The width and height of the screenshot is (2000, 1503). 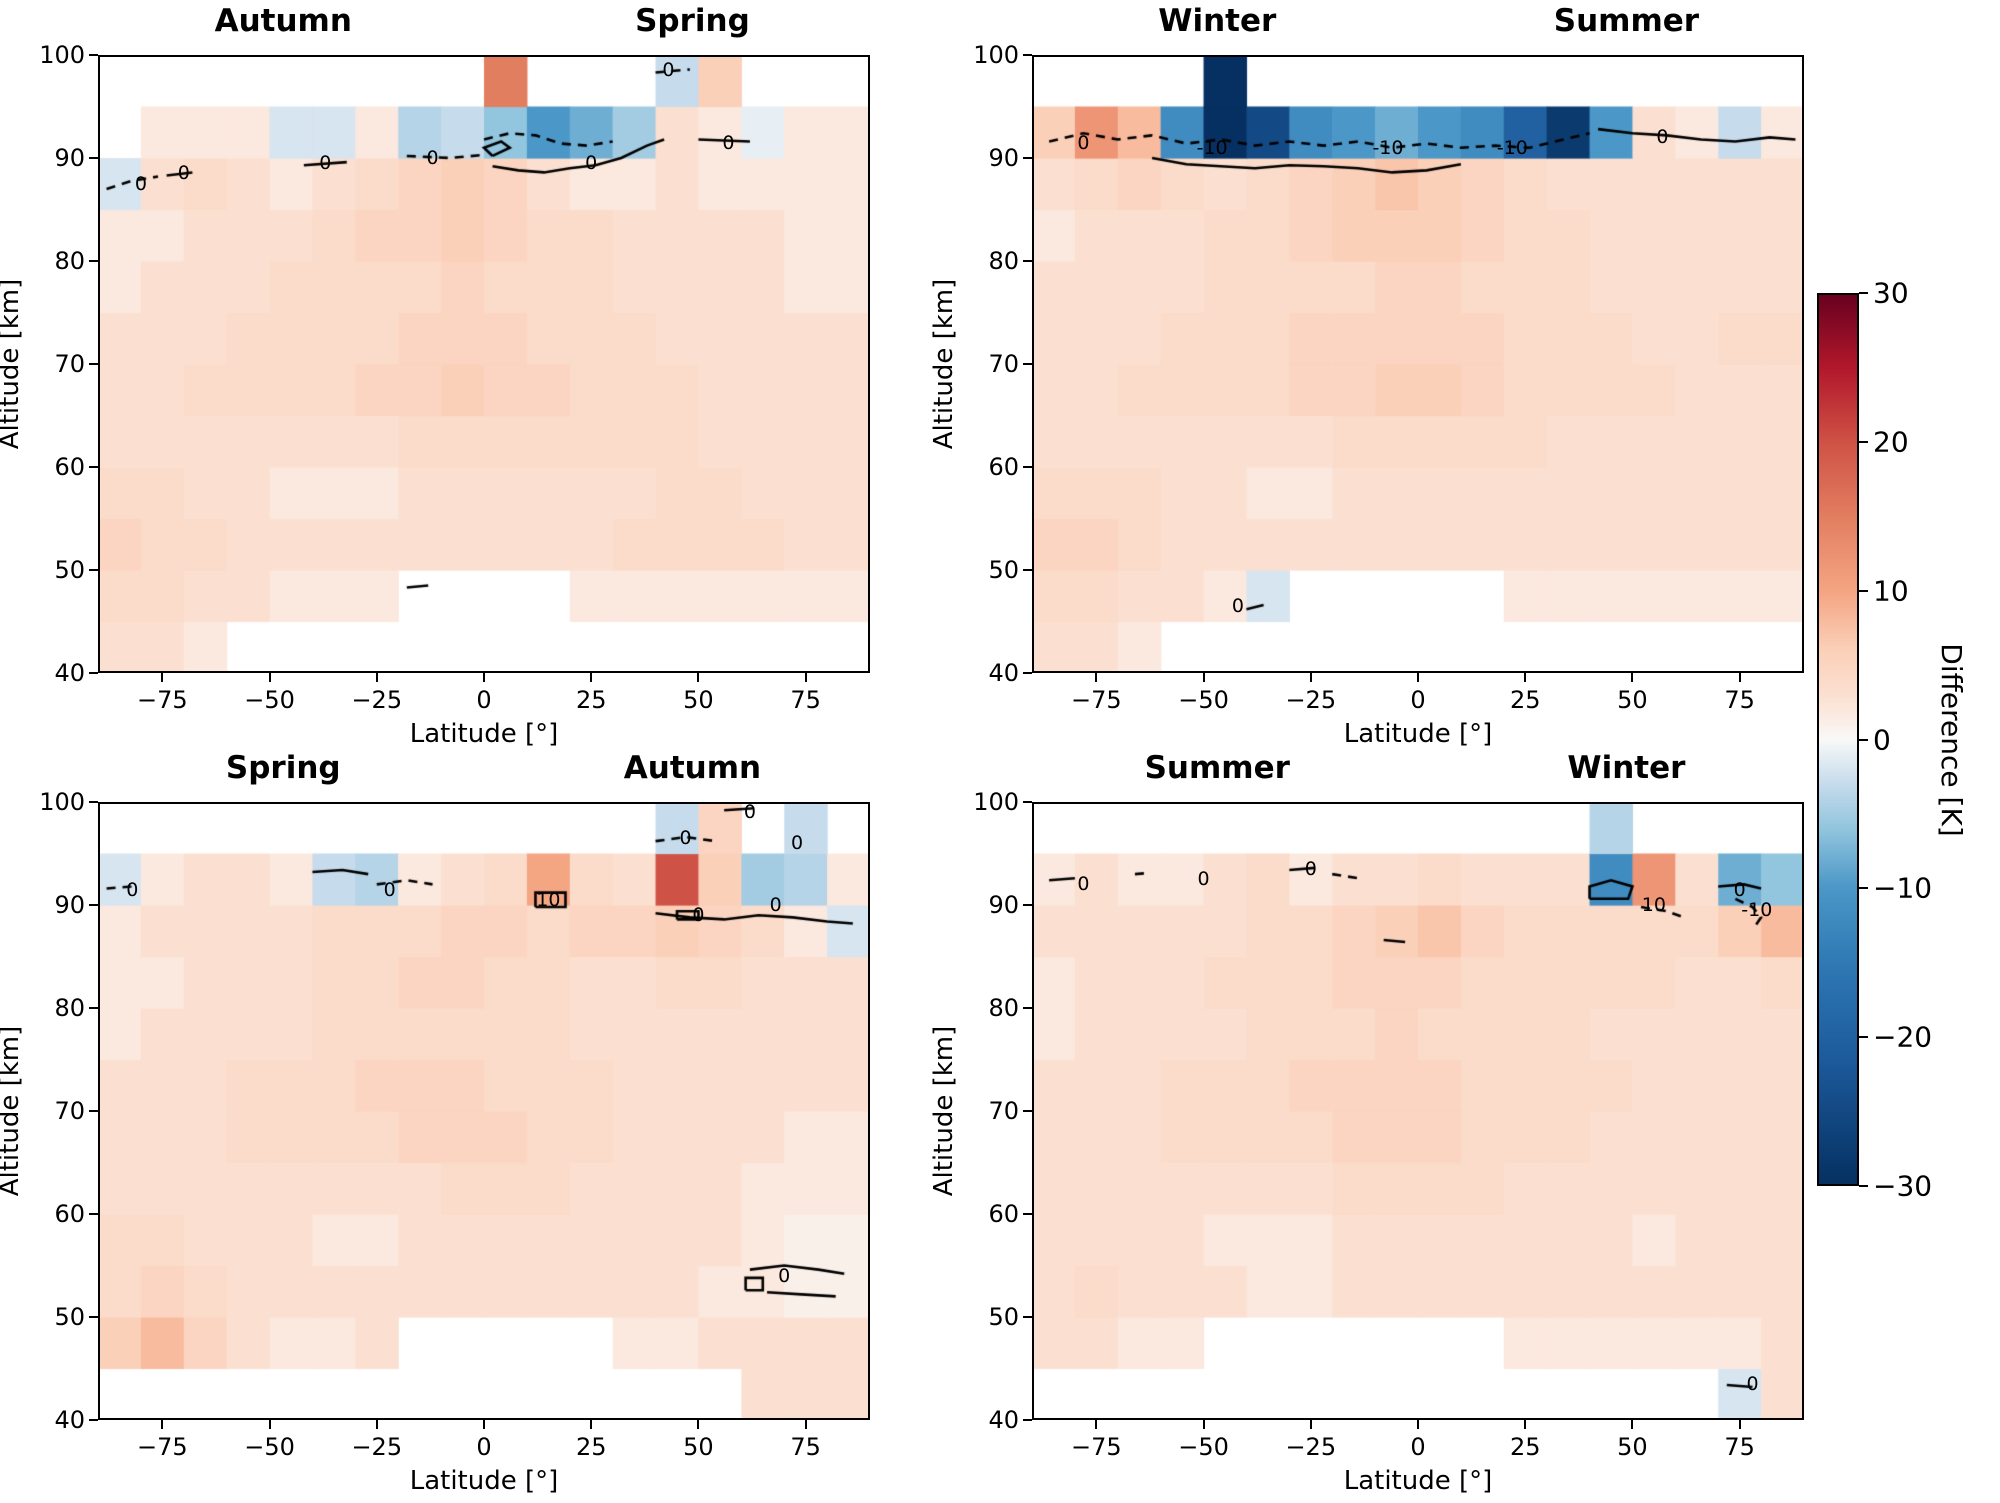 What do you see at coordinates (1626, 768) in the screenshot?
I see `panel-title-right: Winter` at bounding box center [1626, 768].